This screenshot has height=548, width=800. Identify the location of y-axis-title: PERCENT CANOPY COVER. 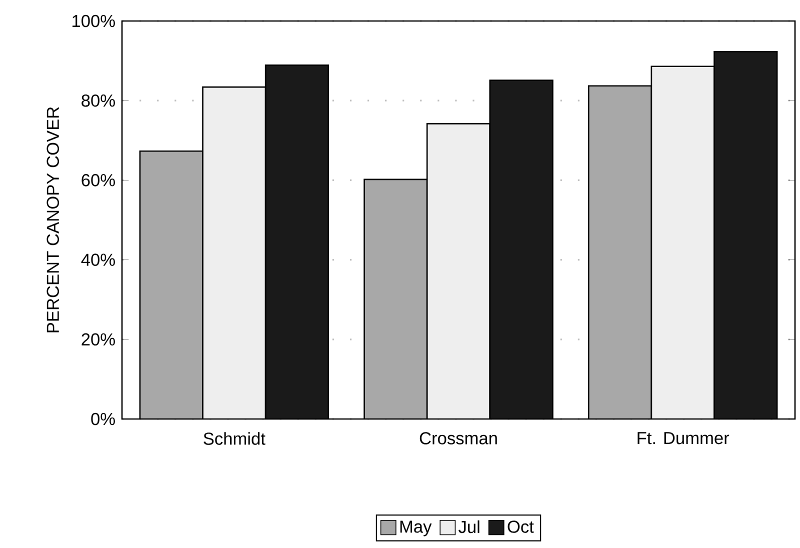
(53, 219).